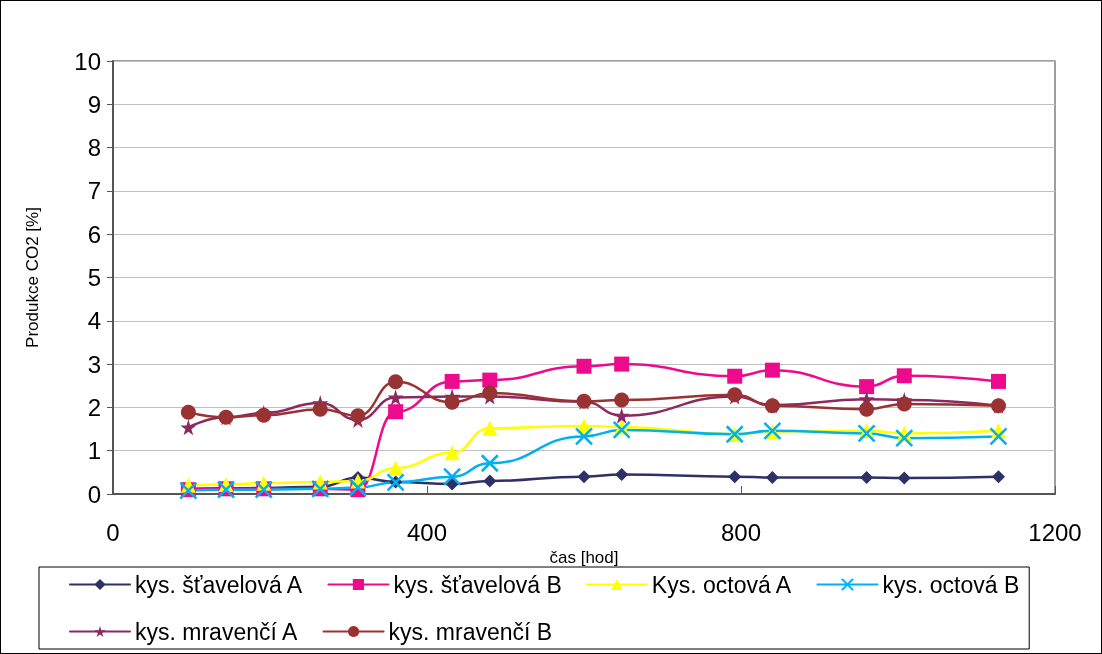 This screenshot has height=654, width=1102. Describe the element at coordinates (219, 584) in the screenshot. I see `legend-label: kys. šťavelová A` at that location.